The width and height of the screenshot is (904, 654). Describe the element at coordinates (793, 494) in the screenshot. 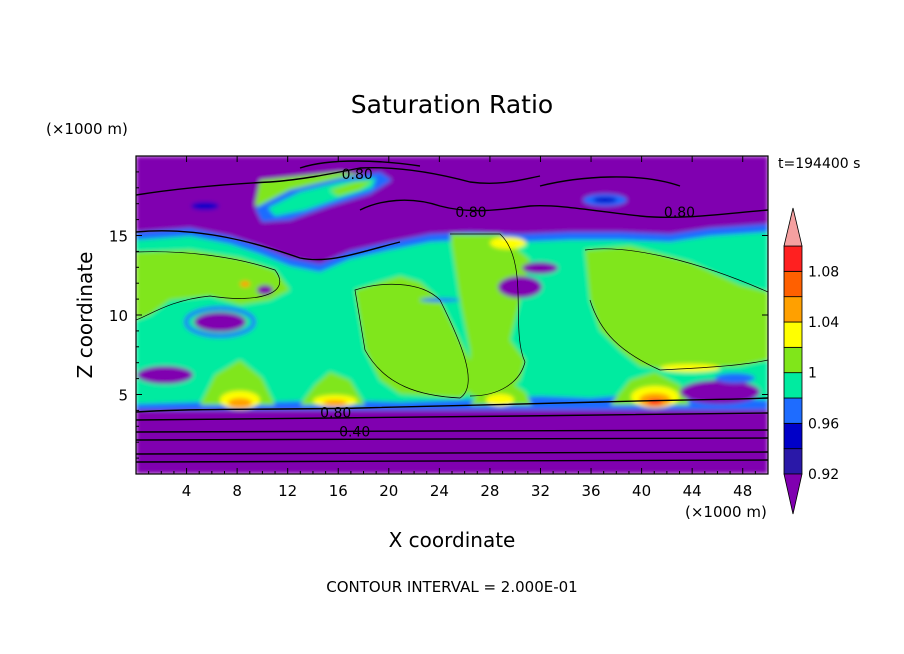

I see `colorbar-extend-bottom` at that location.